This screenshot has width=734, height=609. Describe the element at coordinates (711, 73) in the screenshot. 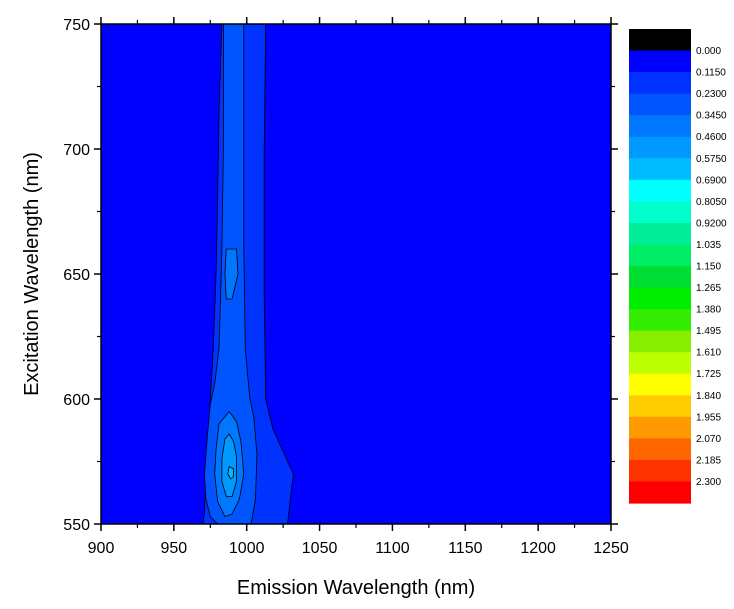

I see `colorbar-label: 0.1150` at that location.